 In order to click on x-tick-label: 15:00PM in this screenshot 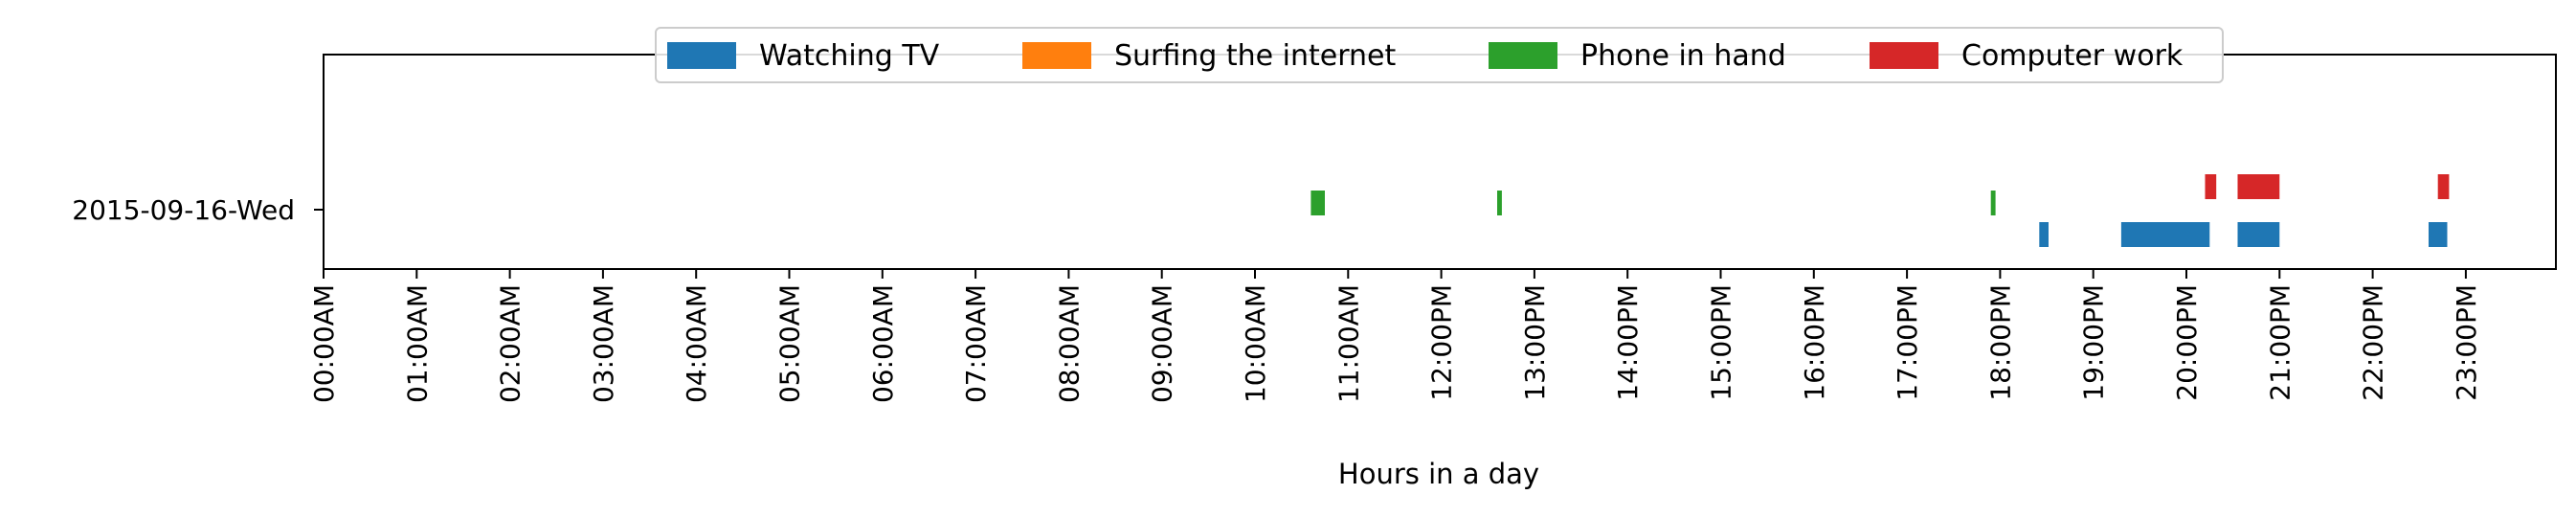, I will do `click(1722, 342)`.